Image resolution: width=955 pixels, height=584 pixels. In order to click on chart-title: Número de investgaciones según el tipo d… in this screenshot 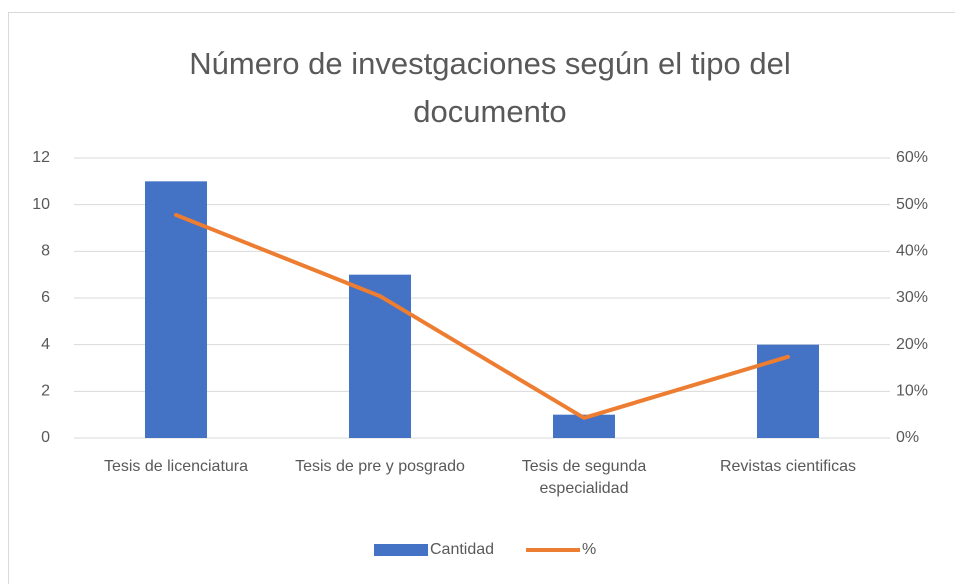, I will do `click(490, 87)`.